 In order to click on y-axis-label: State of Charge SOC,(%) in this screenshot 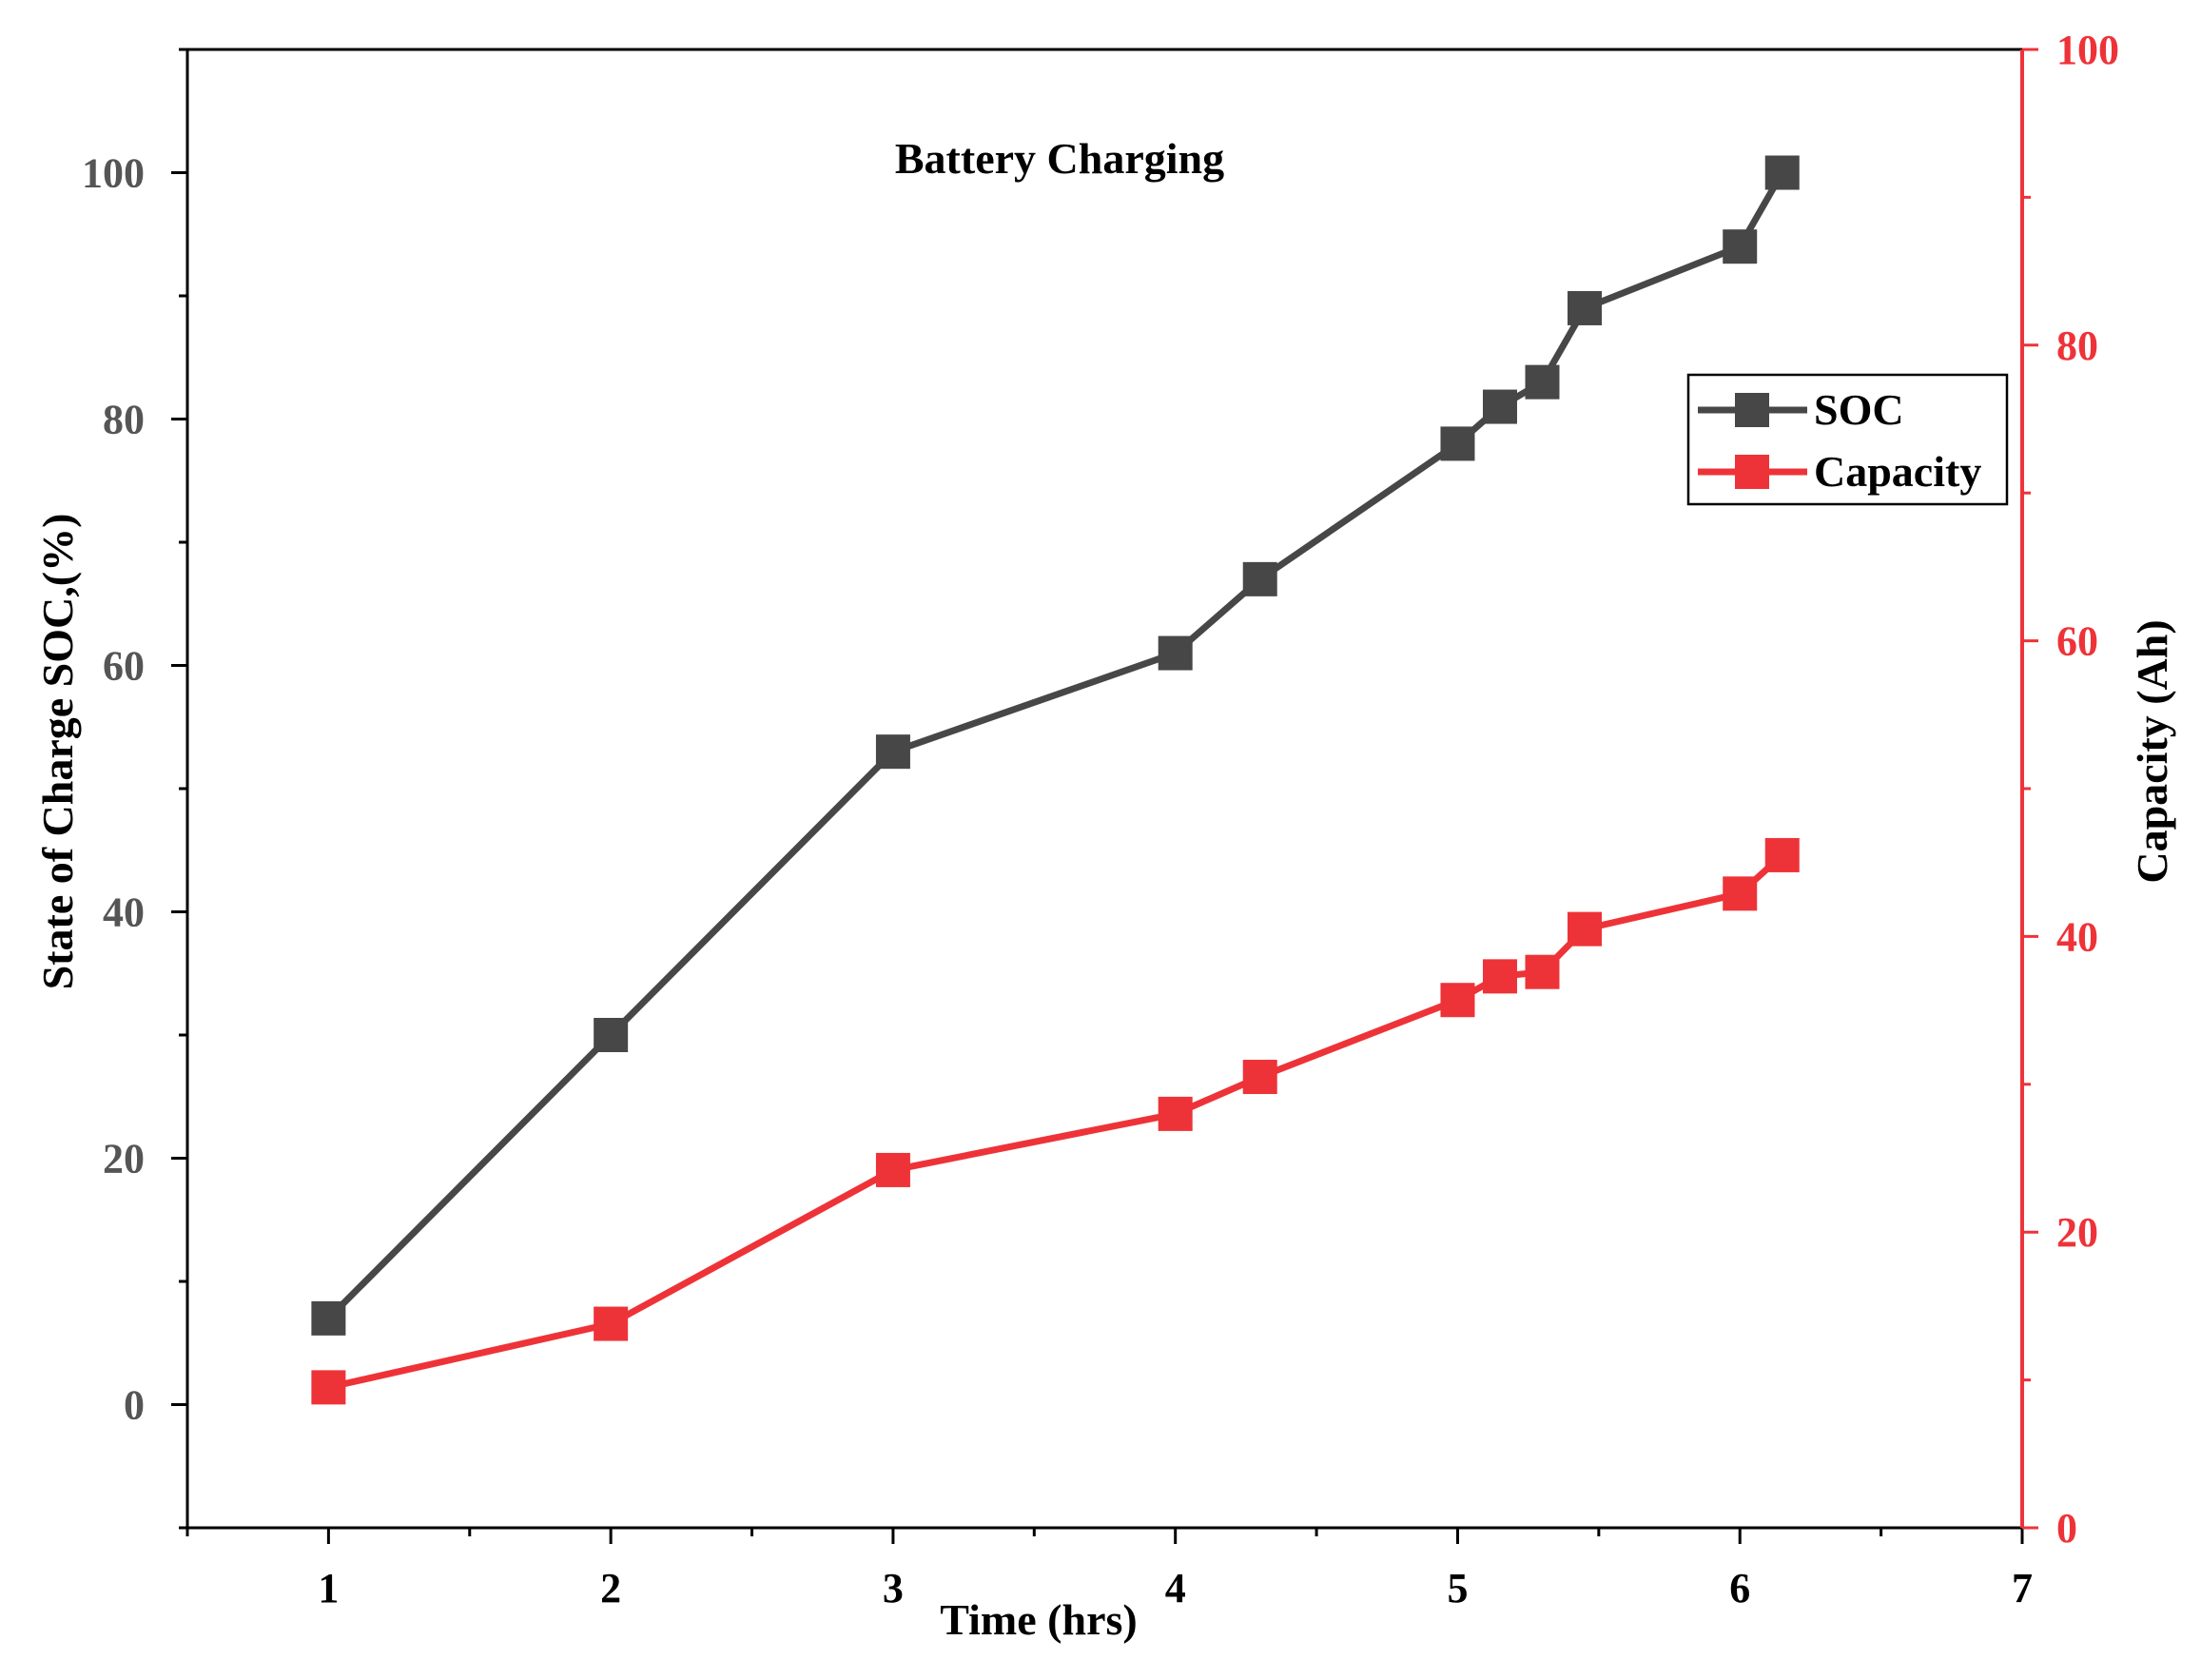, I will do `click(57, 752)`.